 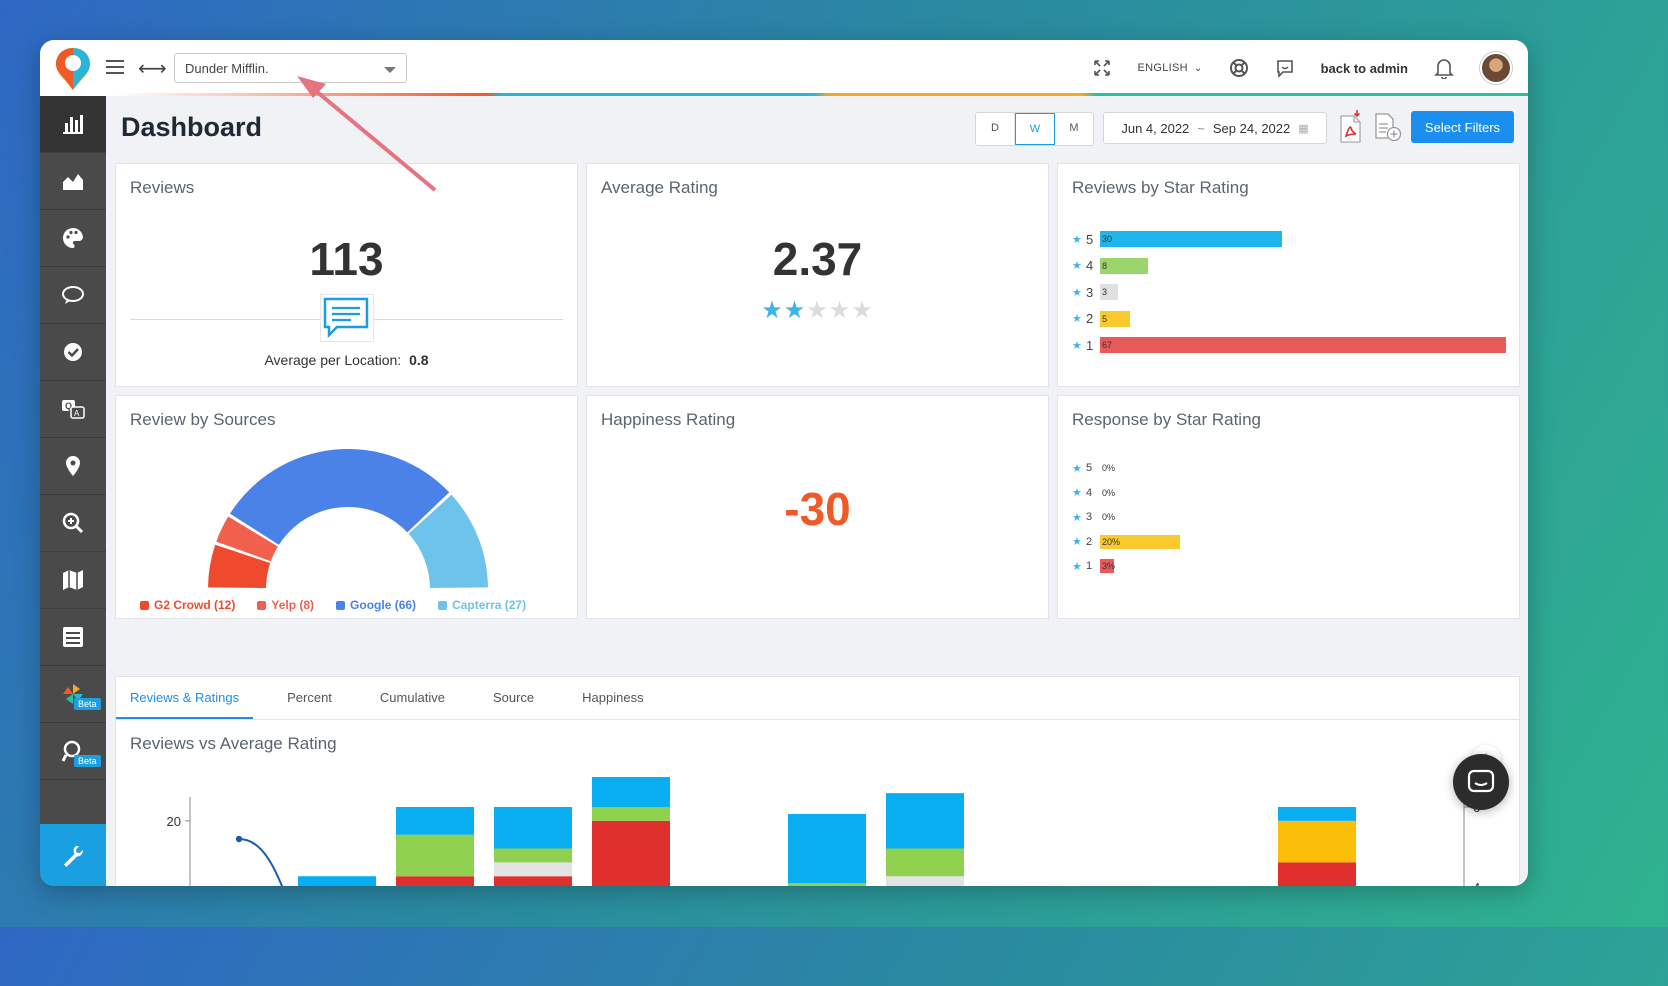 I want to click on chart-title: Reviews vs Average Rating, so click(x=233, y=743).